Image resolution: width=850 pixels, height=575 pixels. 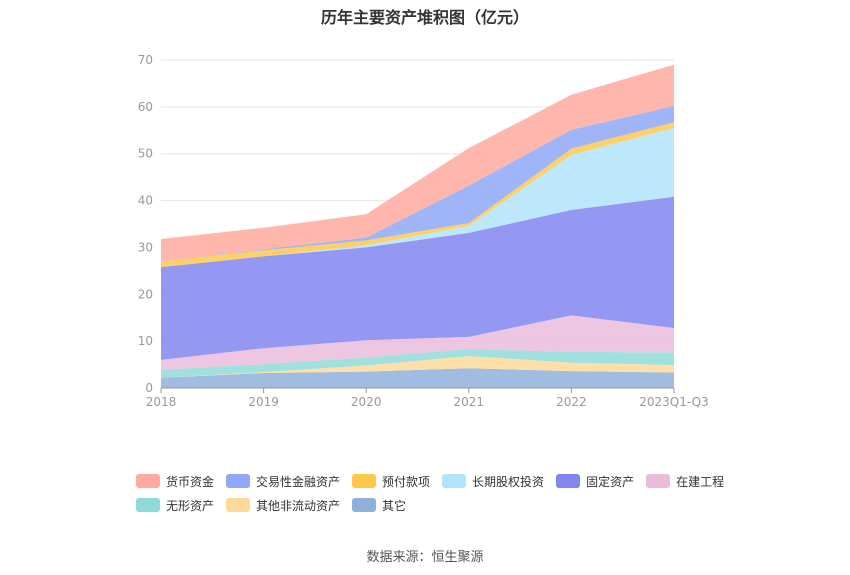 I want to click on x-tick-label: 2023Q1-Q3, so click(x=673, y=402).